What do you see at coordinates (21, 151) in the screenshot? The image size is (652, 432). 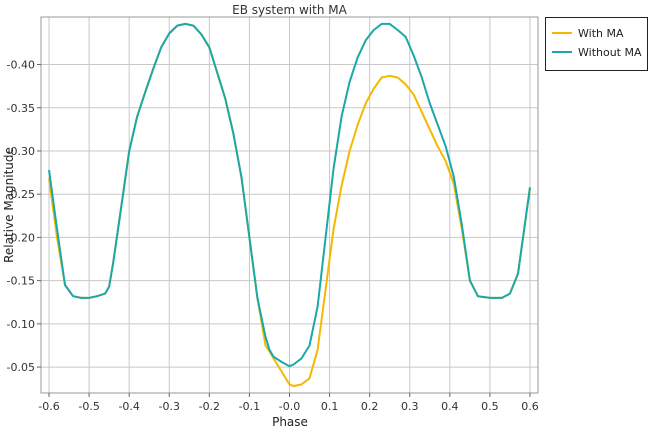 I see `y-tick-label: -0.30` at bounding box center [21, 151].